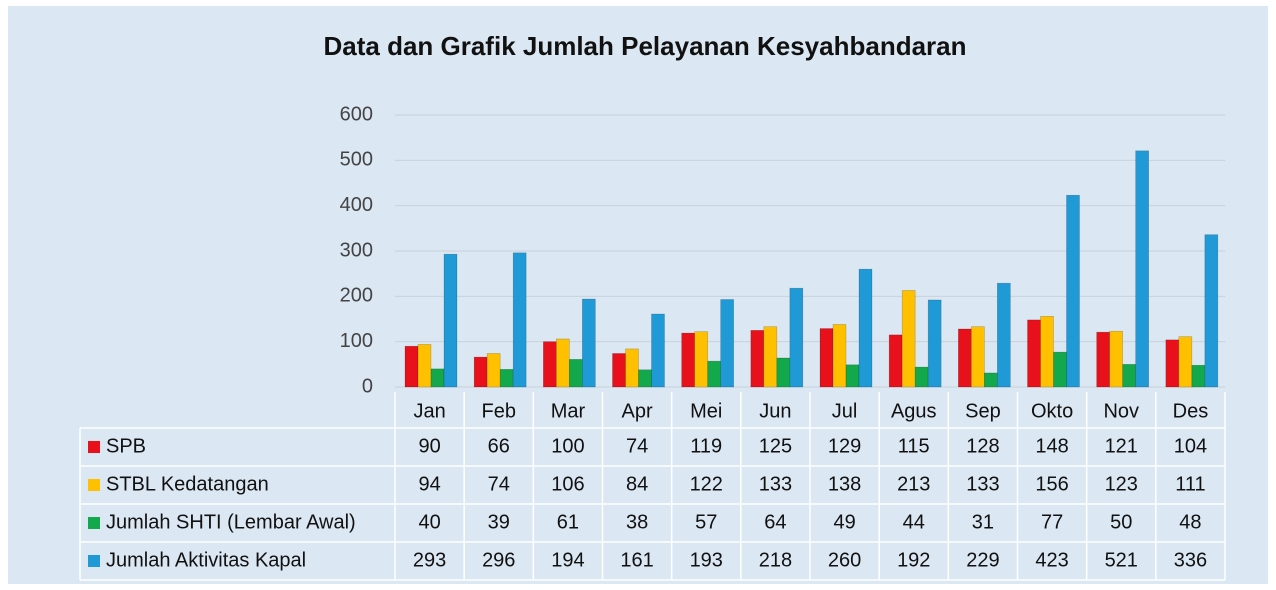 The width and height of the screenshot is (1276, 590). Describe the element at coordinates (367, 386) in the screenshot. I see `y-tick-label: 0` at that location.